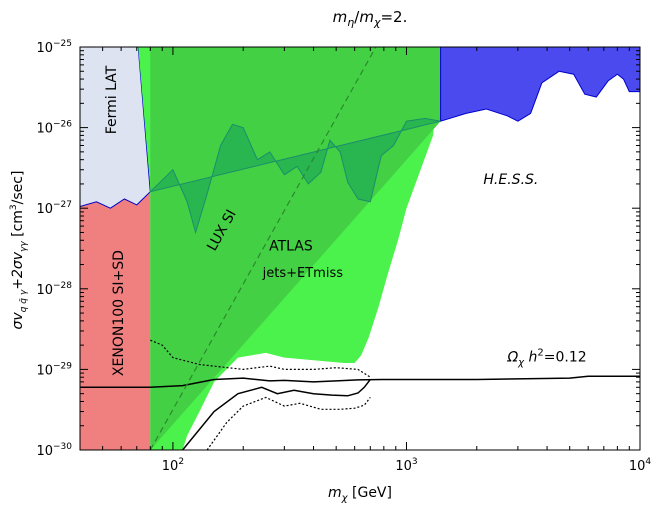 This screenshot has width=662, height=507. What do you see at coordinates (303, 273) in the screenshot?
I see `annotation-jets-etmiss: jets+ETmiss` at bounding box center [303, 273].